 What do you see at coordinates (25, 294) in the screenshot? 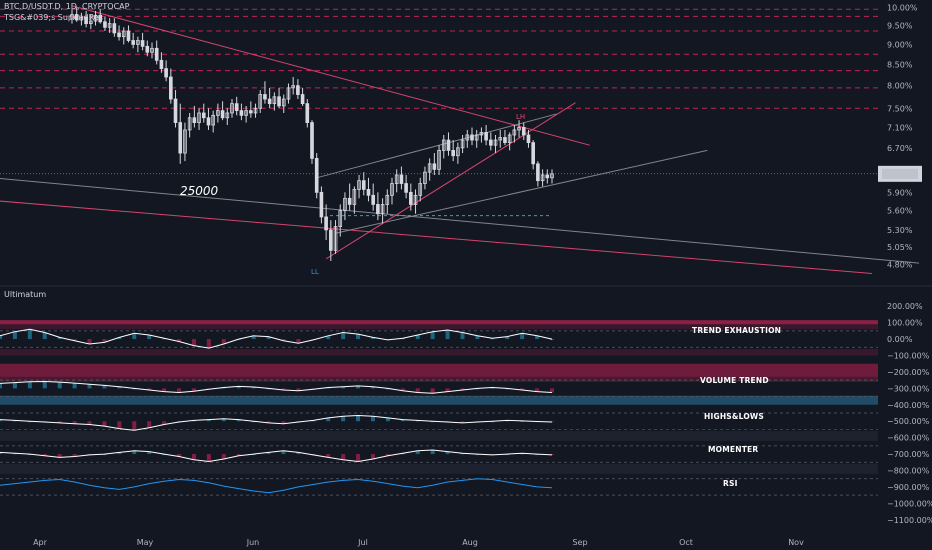
I see `indicator-title: Ultimatum` at bounding box center [25, 294].